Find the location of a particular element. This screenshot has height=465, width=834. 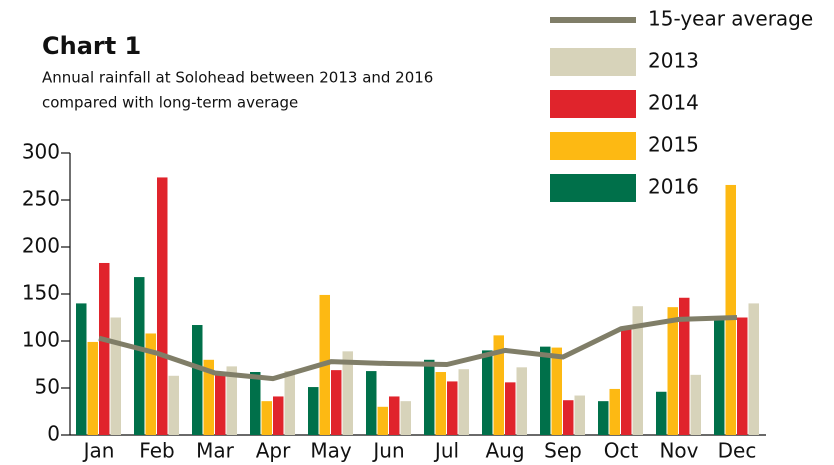

x-tick-label: Sep is located at coordinates (563, 451).